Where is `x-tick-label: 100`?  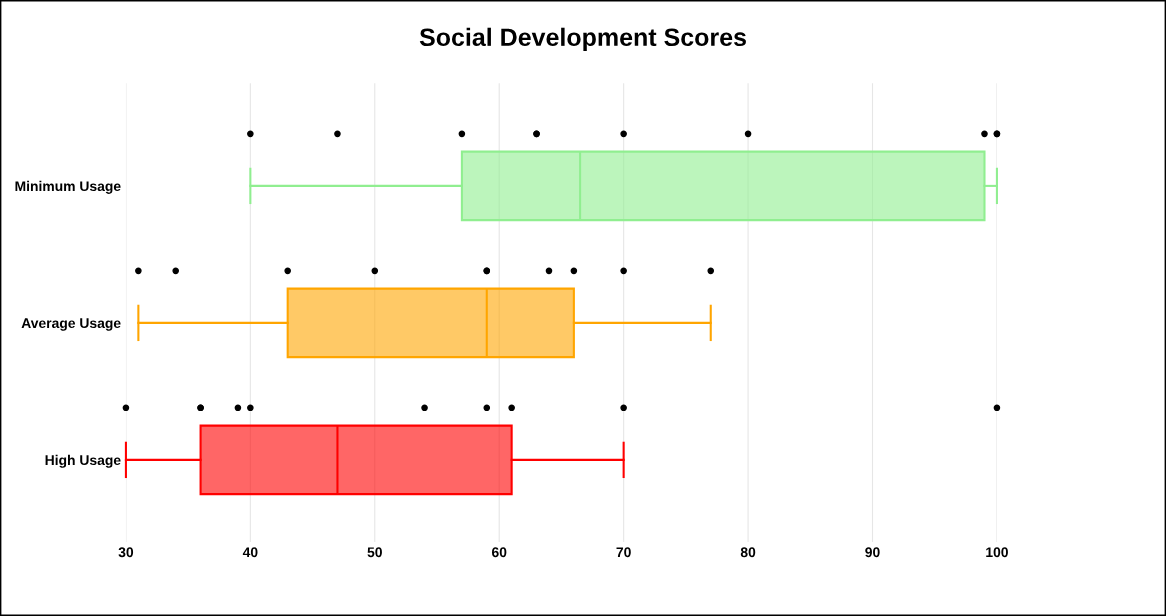 x-tick-label: 100 is located at coordinates (997, 552).